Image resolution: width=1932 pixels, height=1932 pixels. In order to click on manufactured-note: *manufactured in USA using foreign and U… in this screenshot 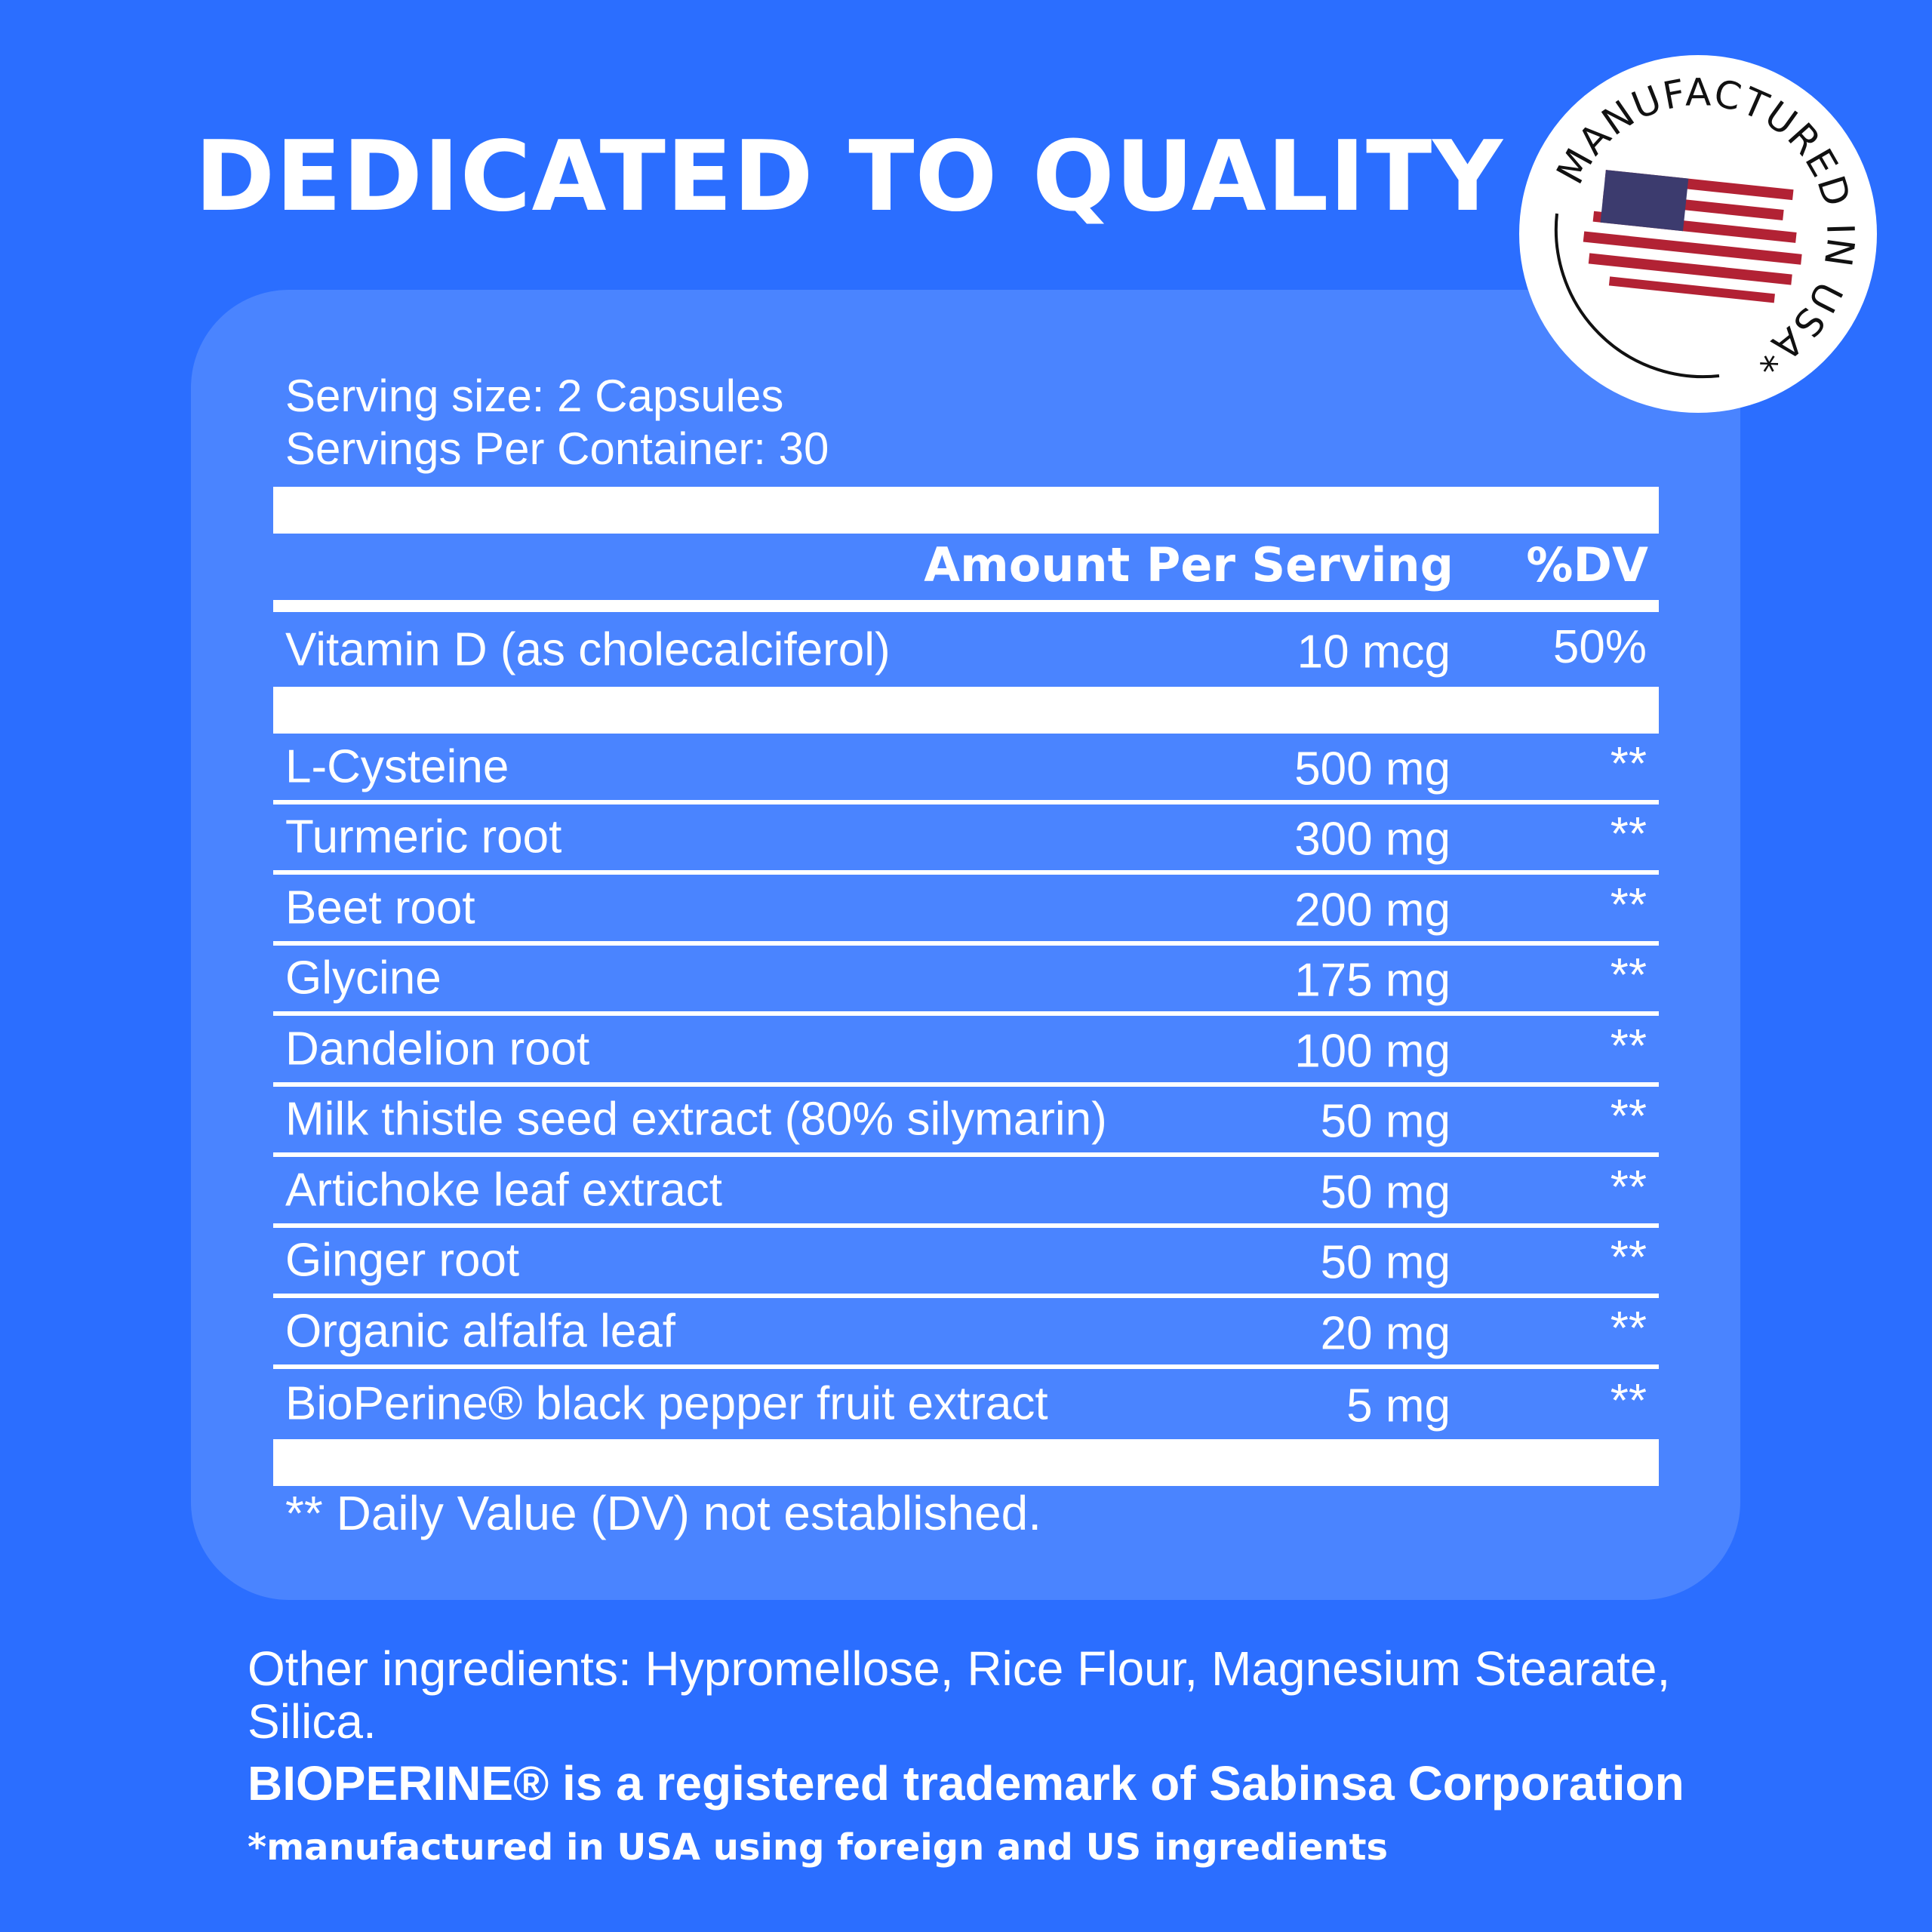, I will do `click(818, 1847)`.